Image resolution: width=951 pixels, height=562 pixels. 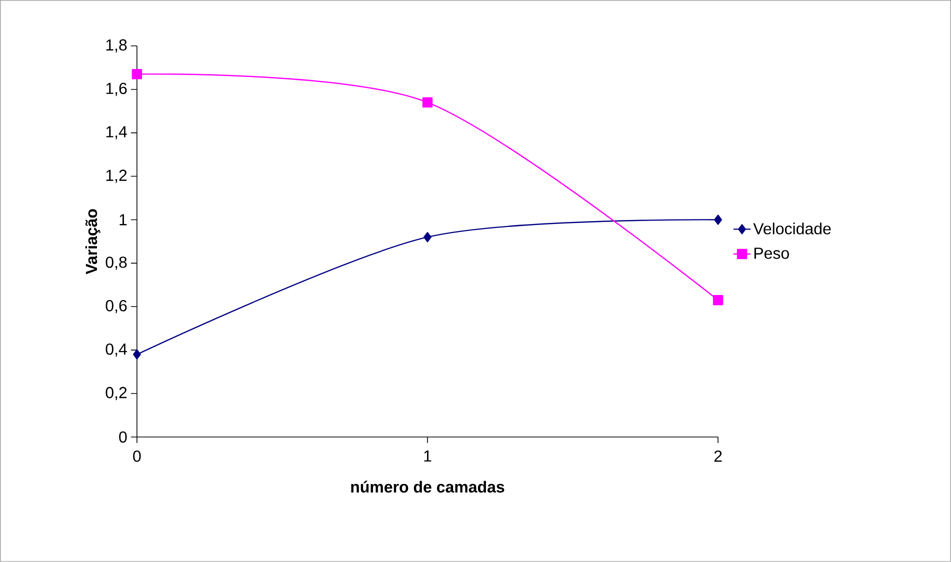 What do you see at coordinates (116, 307) in the screenshot?
I see `y-tick-label: 0,6` at bounding box center [116, 307].